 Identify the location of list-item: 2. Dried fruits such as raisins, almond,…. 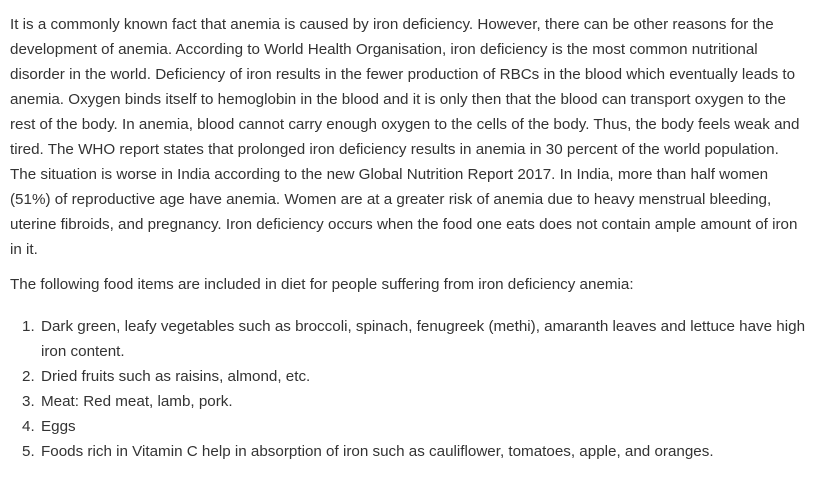
(414, 376).